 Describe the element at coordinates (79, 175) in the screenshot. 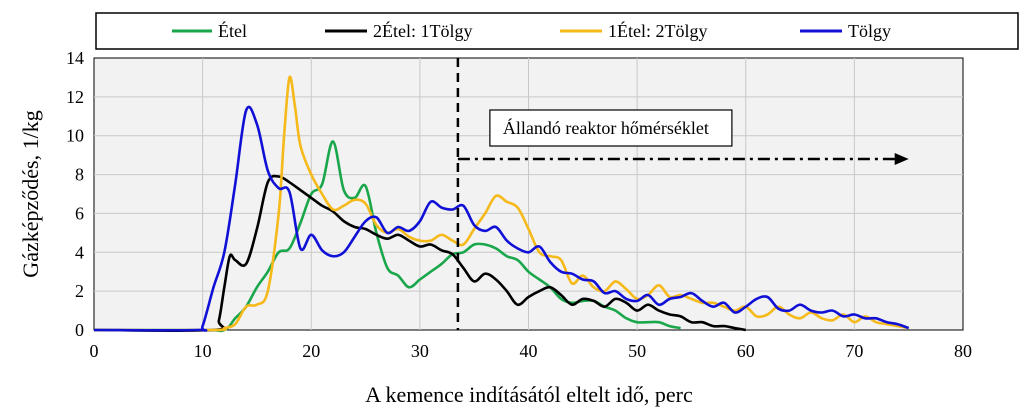

I see `y-tick-label: 8` at that location.